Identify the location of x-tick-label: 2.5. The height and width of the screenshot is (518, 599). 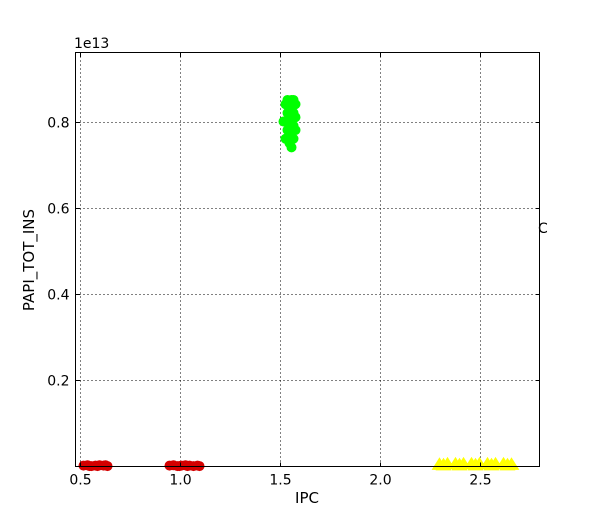
(480, 481).